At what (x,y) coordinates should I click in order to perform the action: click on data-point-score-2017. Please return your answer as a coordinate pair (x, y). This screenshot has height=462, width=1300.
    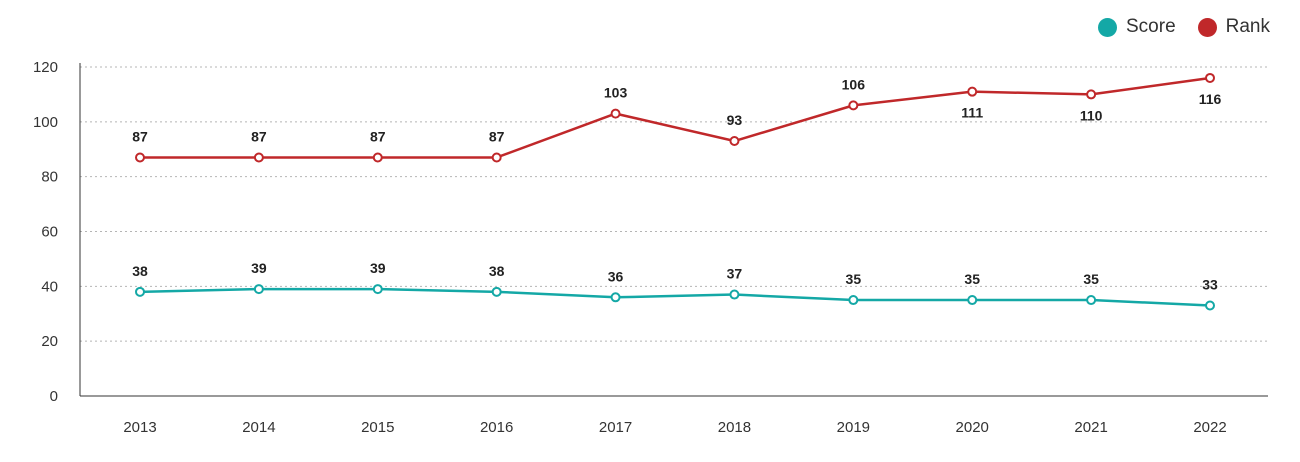
    Looking at the image, I should click on (615, 297).